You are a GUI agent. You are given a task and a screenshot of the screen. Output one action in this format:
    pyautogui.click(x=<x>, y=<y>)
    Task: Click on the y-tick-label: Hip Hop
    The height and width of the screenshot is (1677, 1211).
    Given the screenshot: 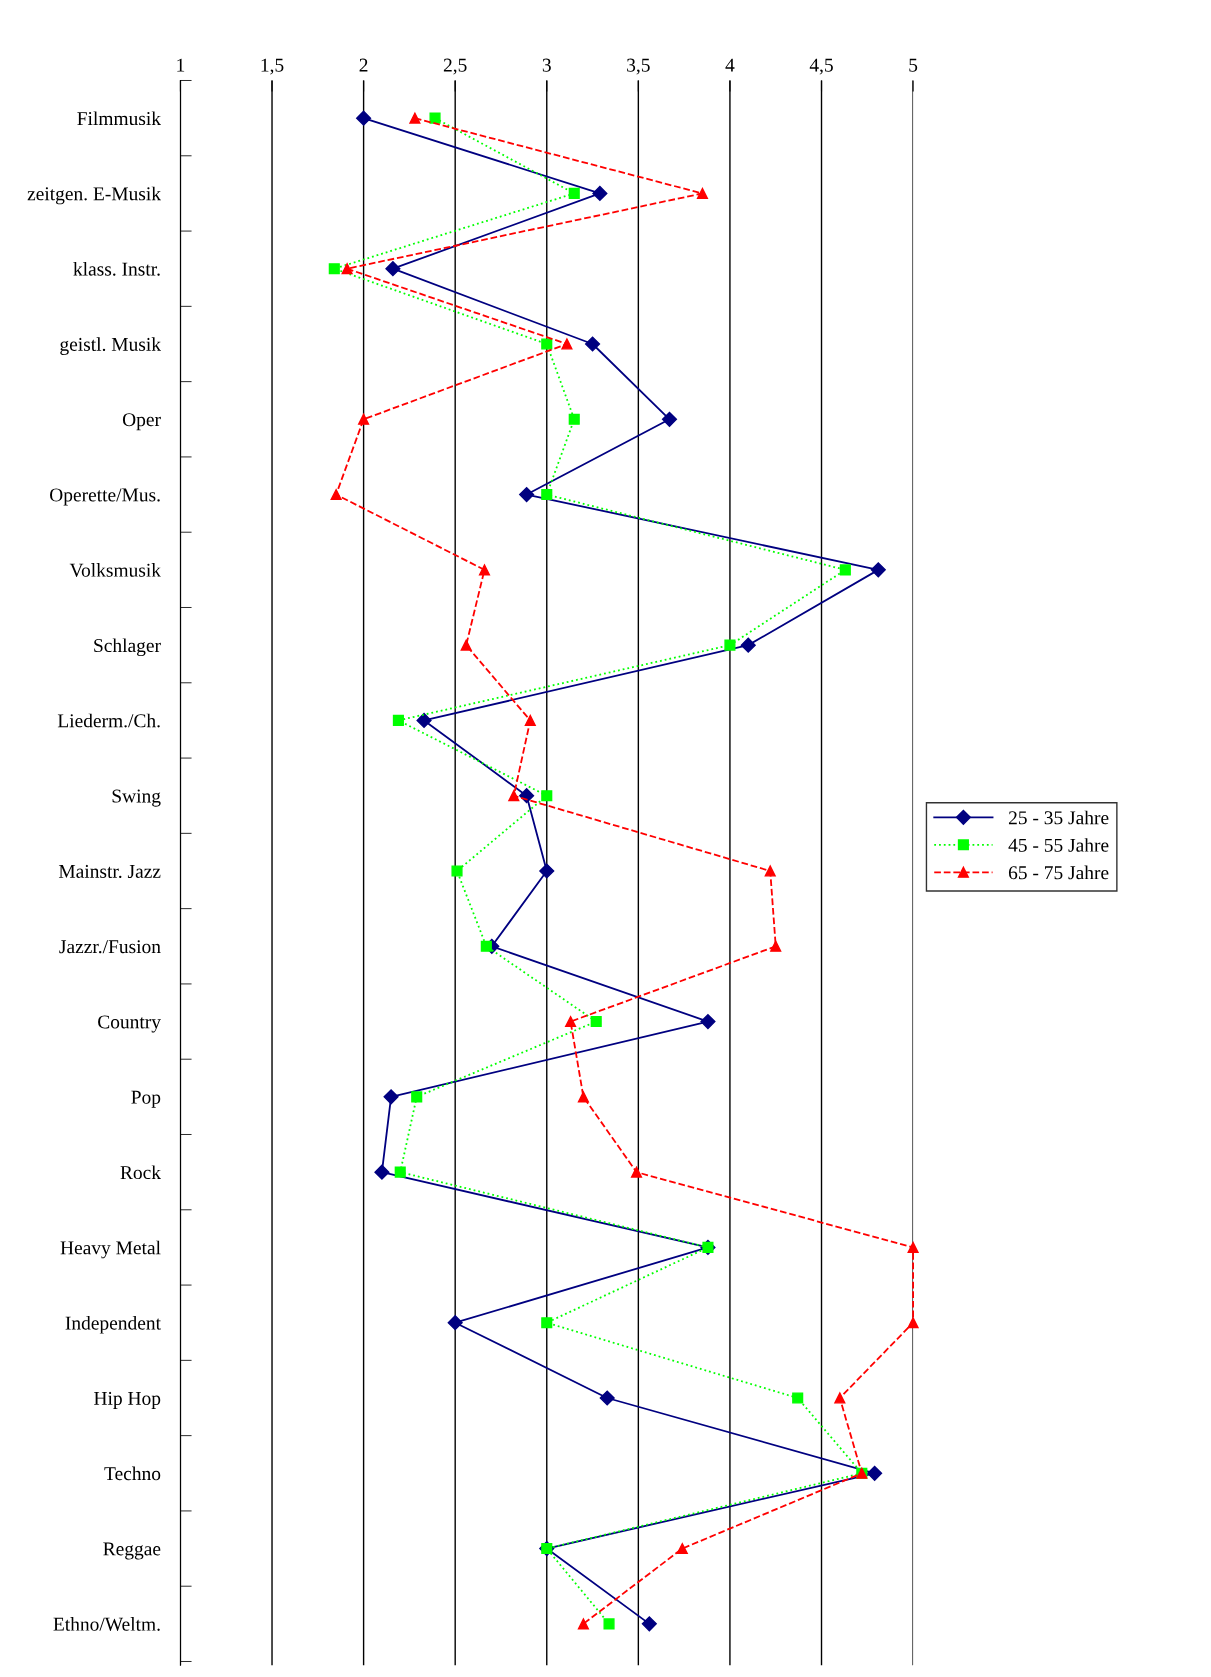 What is the action you would take?
    pyautogui.click(x=127, y=1400)
    